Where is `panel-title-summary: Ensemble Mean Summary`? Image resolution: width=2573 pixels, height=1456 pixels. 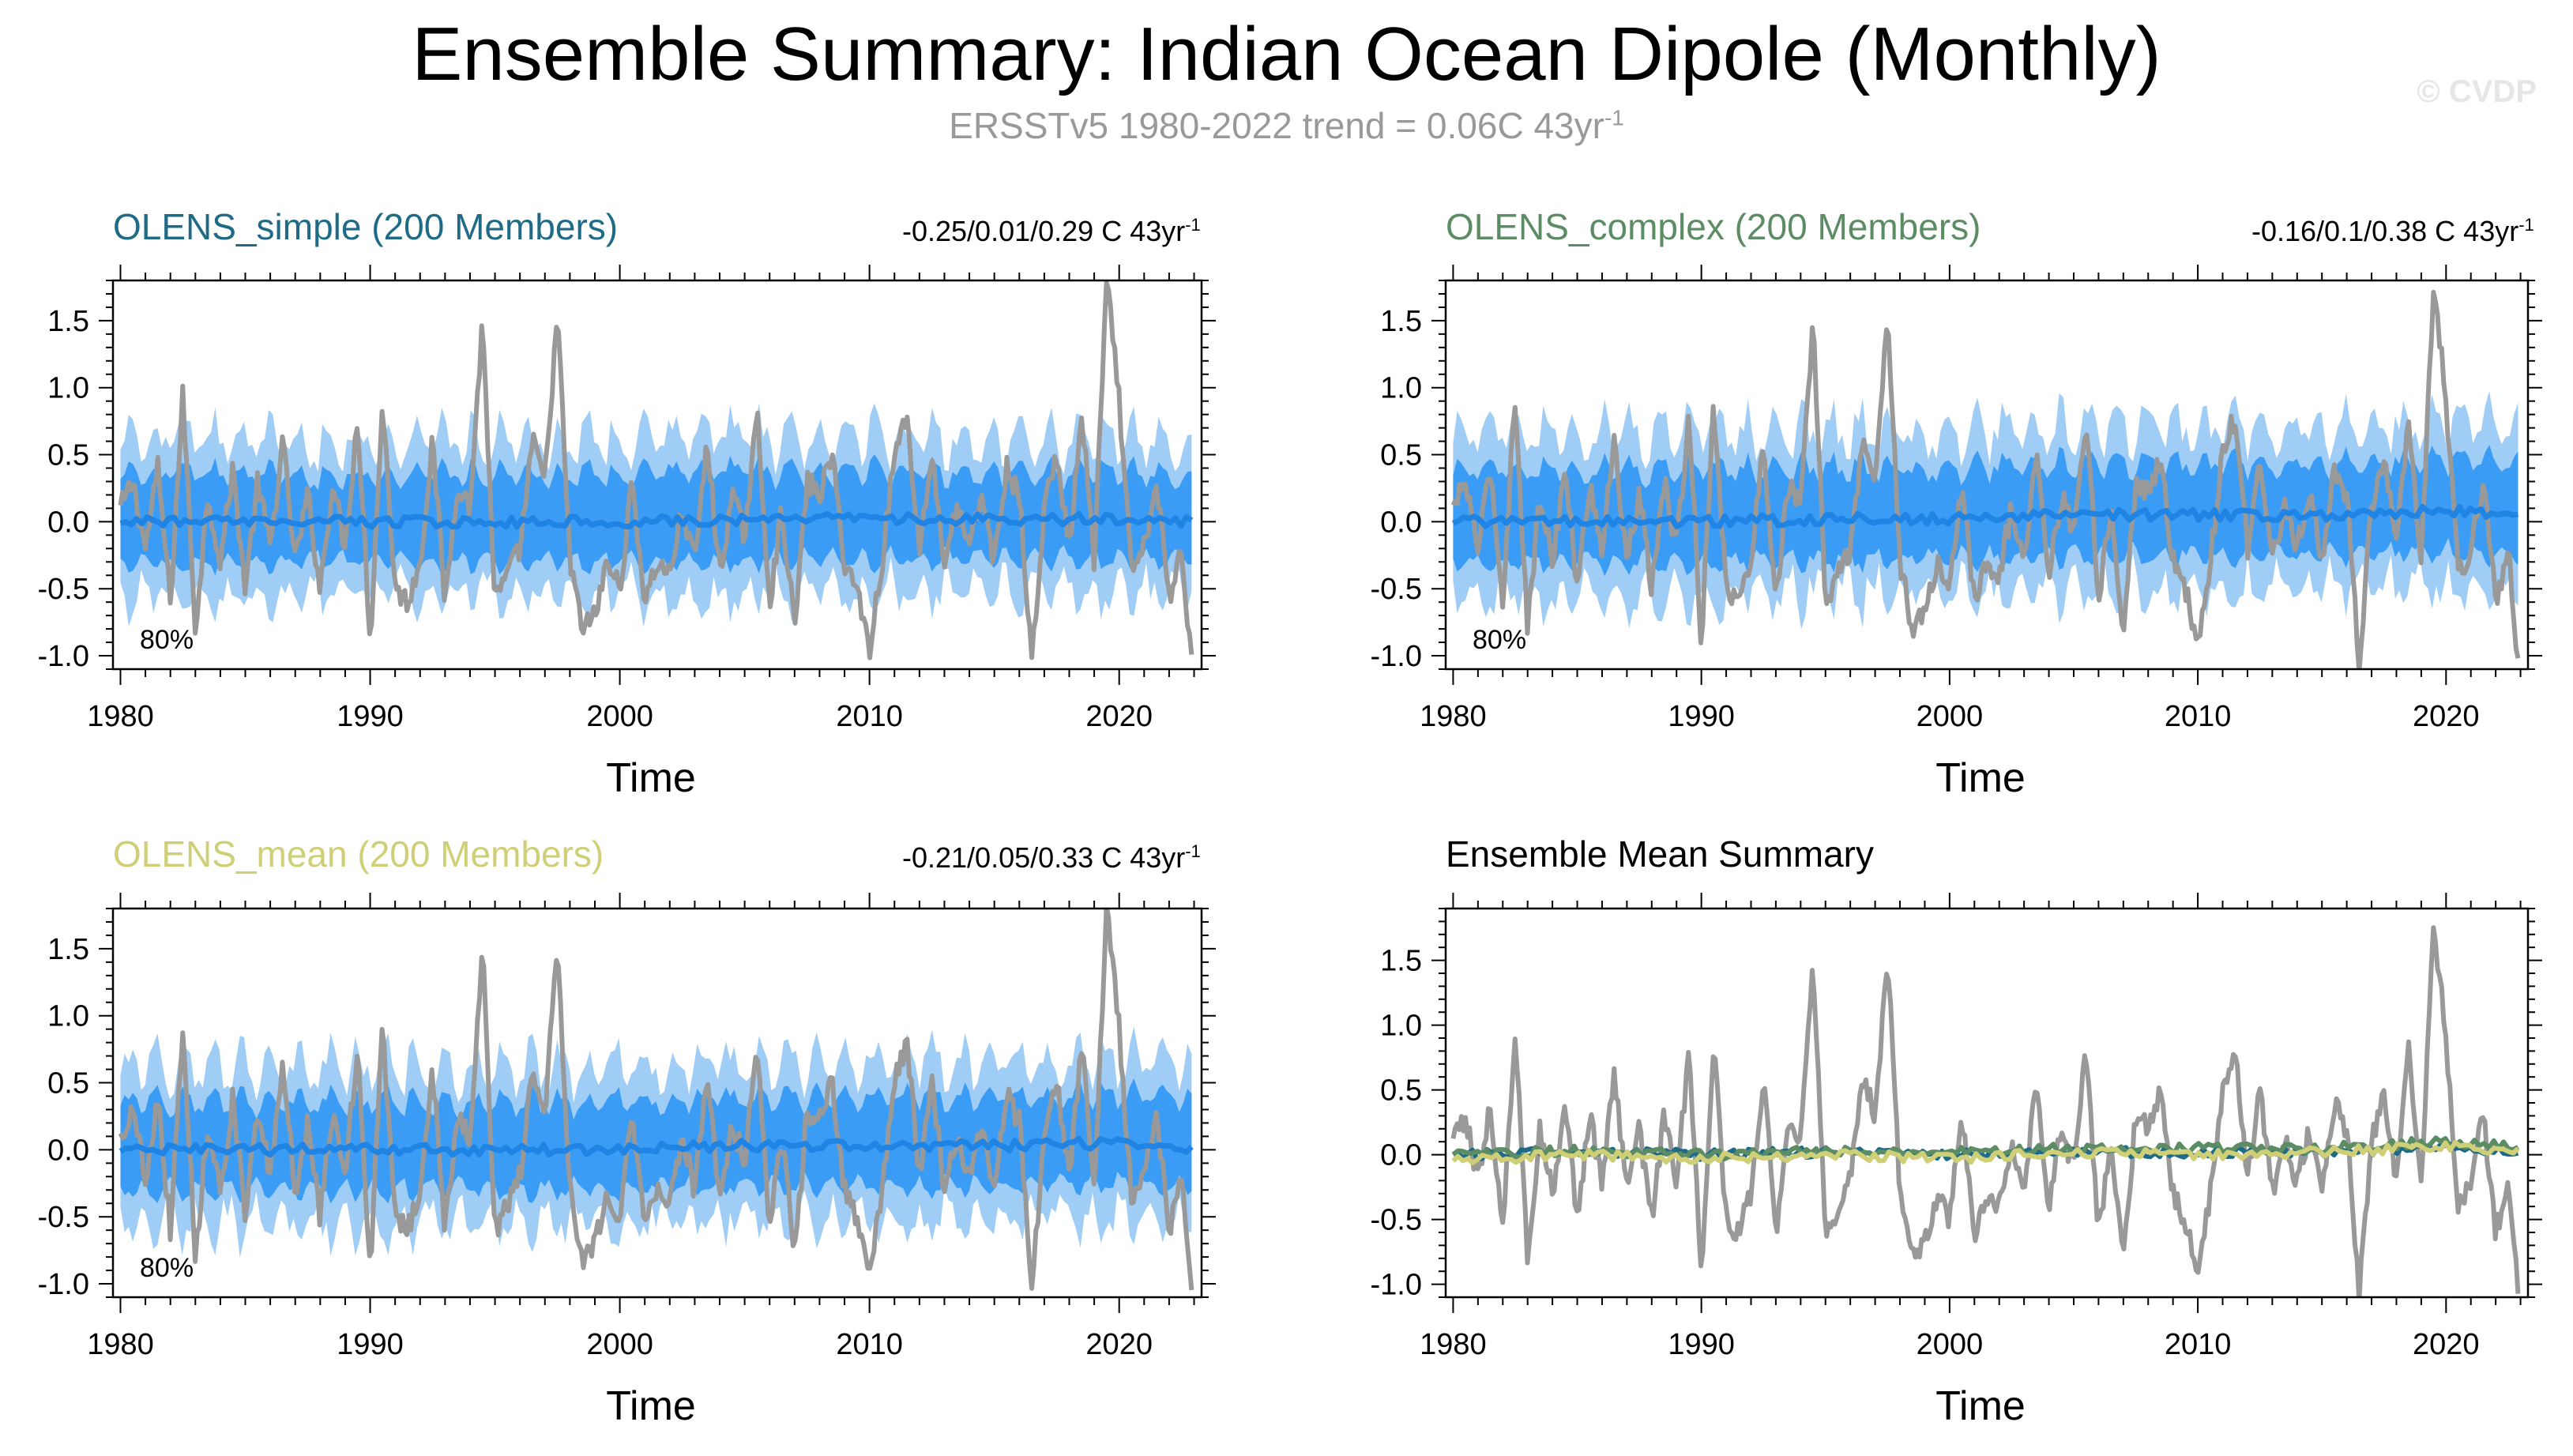
panel-title-summary: Ensemble Mean Summary is located at coordinates (1660, 854).